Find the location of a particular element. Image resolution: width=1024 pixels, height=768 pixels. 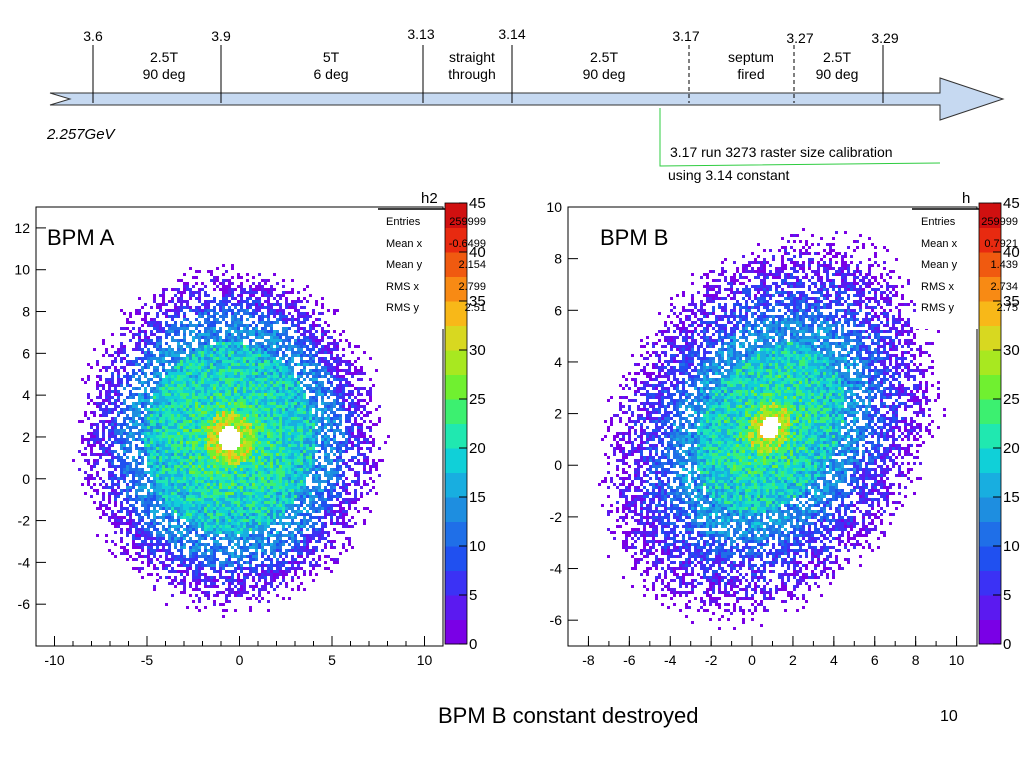

note-line-2: using 3.14 constant is located at coordinates (729, 175).